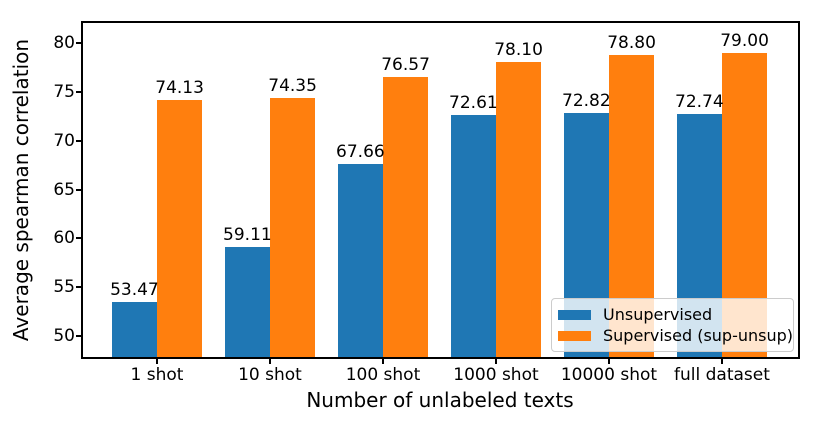  What do you see at coordinates (574, 314) in the screenshot?
I see `legend-swatch-unsupervised` at bounding box center [574, 314].